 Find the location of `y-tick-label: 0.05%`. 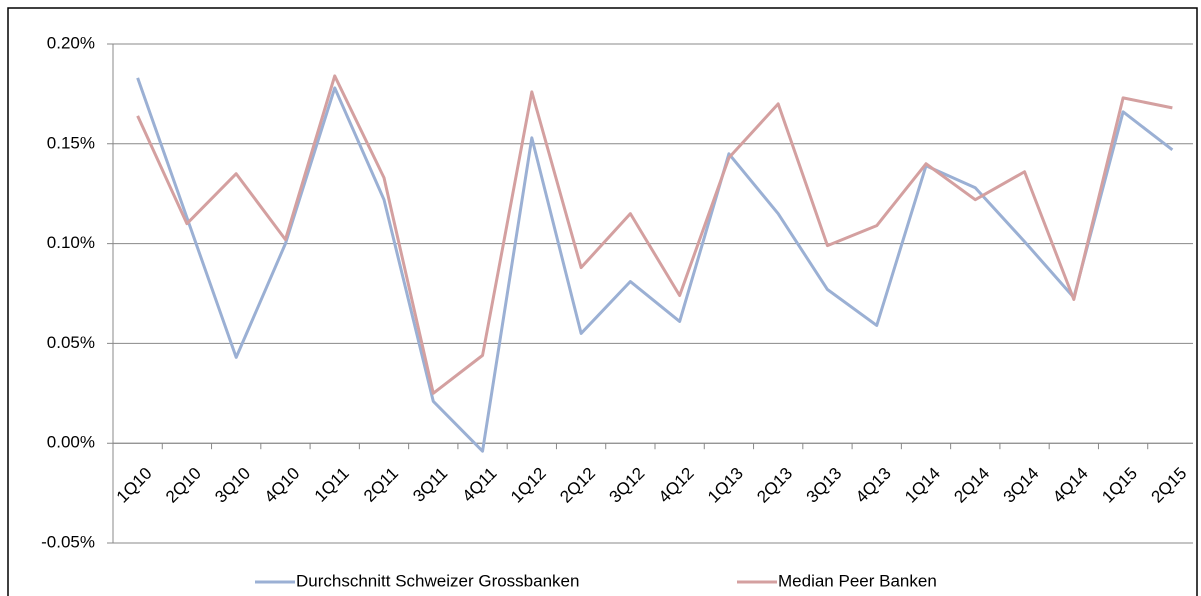

y-tick-label: 0.05% is located at coordinates (71, 342).